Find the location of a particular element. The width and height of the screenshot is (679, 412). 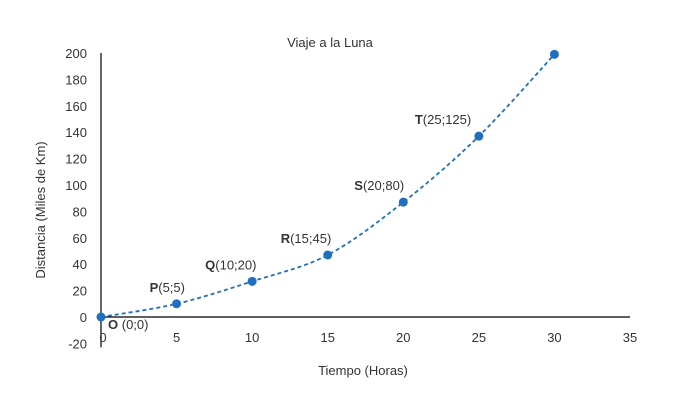

y-tick-label: 0 is located at coordinates (83, 317).